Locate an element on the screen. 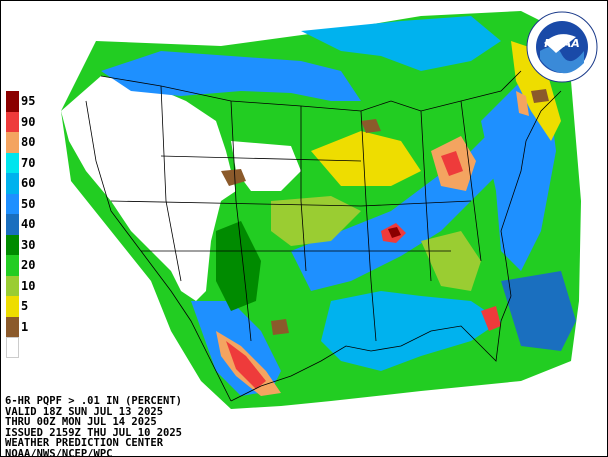  legend-label: 90 is located at coordinates (28, 121).